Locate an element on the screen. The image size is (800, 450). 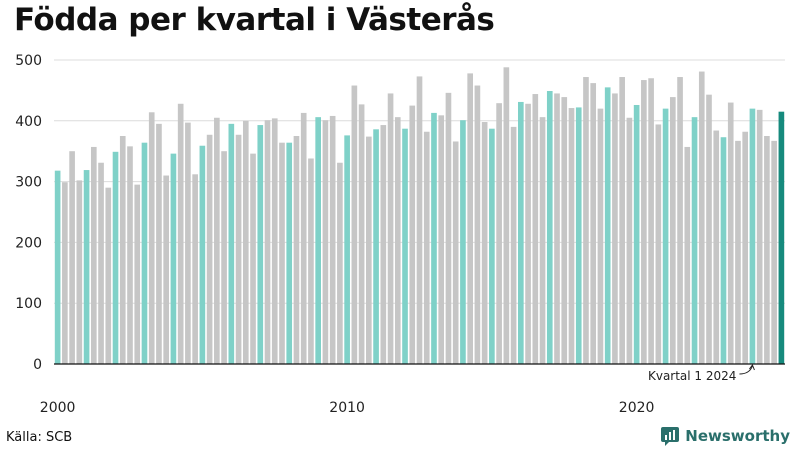
newsworthy-logo-icon is located at coordinates (670, 436).